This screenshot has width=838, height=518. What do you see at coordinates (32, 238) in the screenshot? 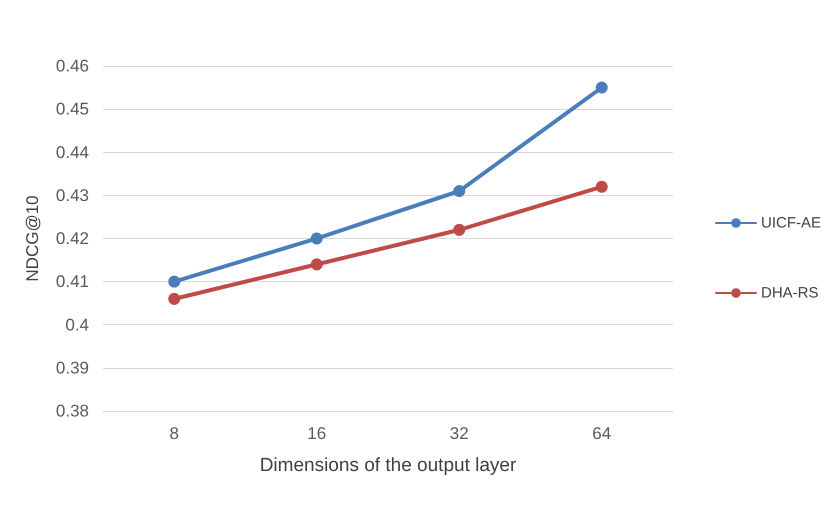
I see `y-axis-title: NDCG@10` at bounding box center [32, 238].